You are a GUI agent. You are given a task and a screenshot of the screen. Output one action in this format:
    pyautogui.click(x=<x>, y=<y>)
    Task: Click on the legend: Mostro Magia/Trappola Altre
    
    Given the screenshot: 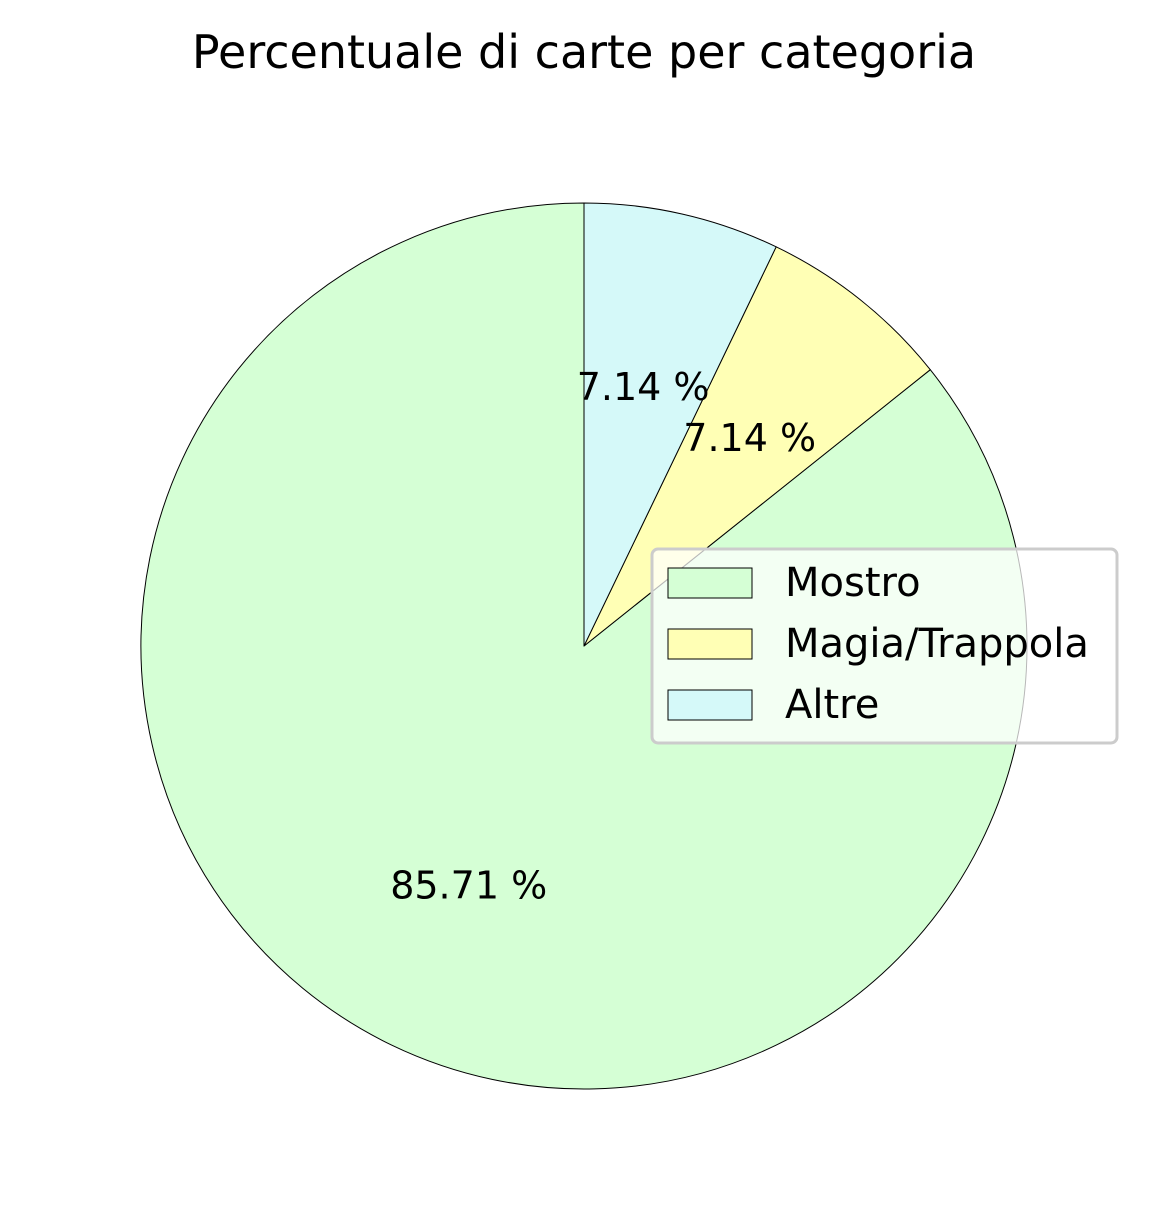 What is the action you would take?
    pyautogui.click(x=884, y=646)
    